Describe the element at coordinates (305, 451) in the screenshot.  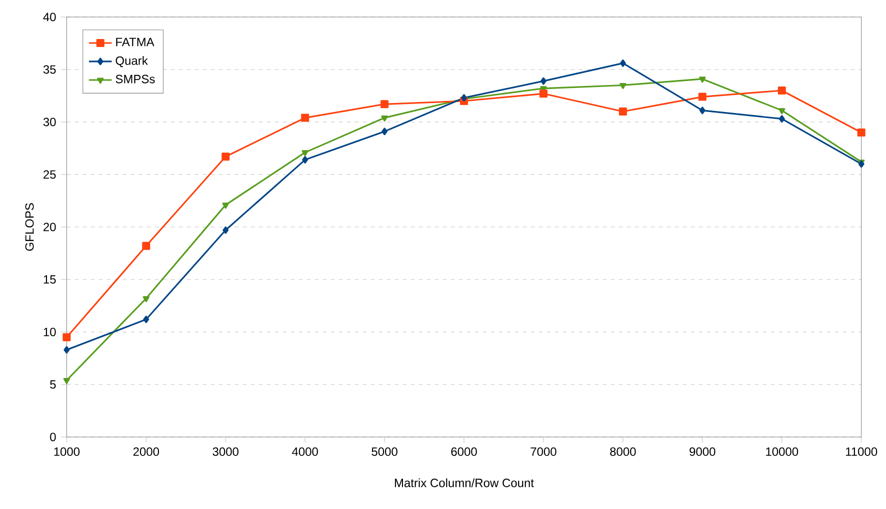
I see `x-tick-label: 4000` at that location.